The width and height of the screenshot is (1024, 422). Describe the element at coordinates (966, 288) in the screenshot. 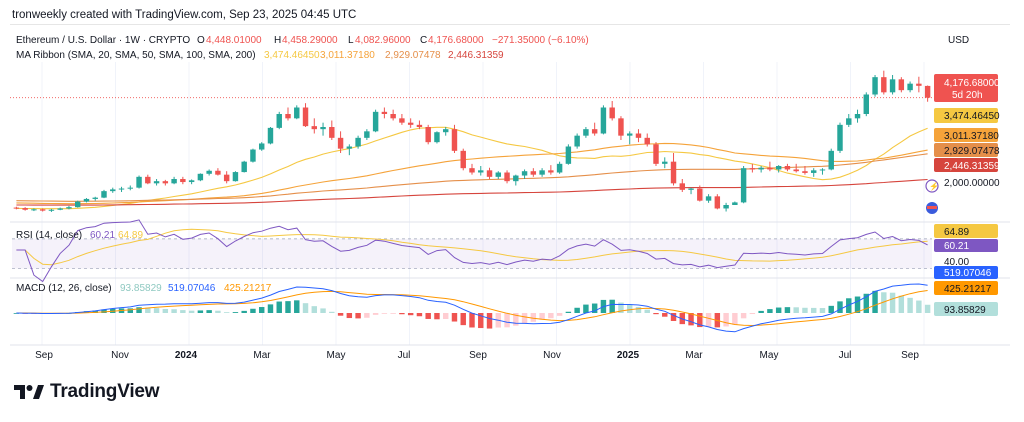

I see `signal-tag` at that location.